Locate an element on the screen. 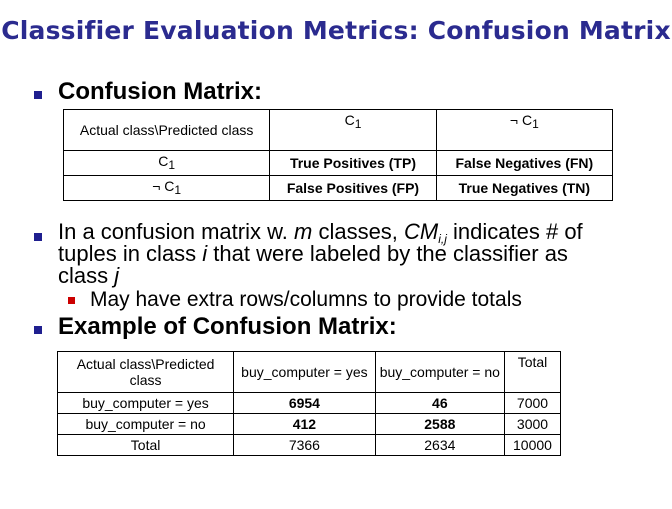 This screenshot has width=672, height=509. header-cell: Total is located at coordinates (532, 372).